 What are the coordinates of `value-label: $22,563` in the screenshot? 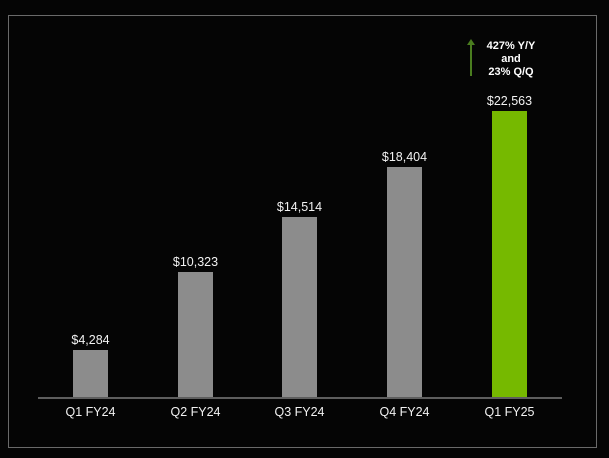 It's located at (509, 101).